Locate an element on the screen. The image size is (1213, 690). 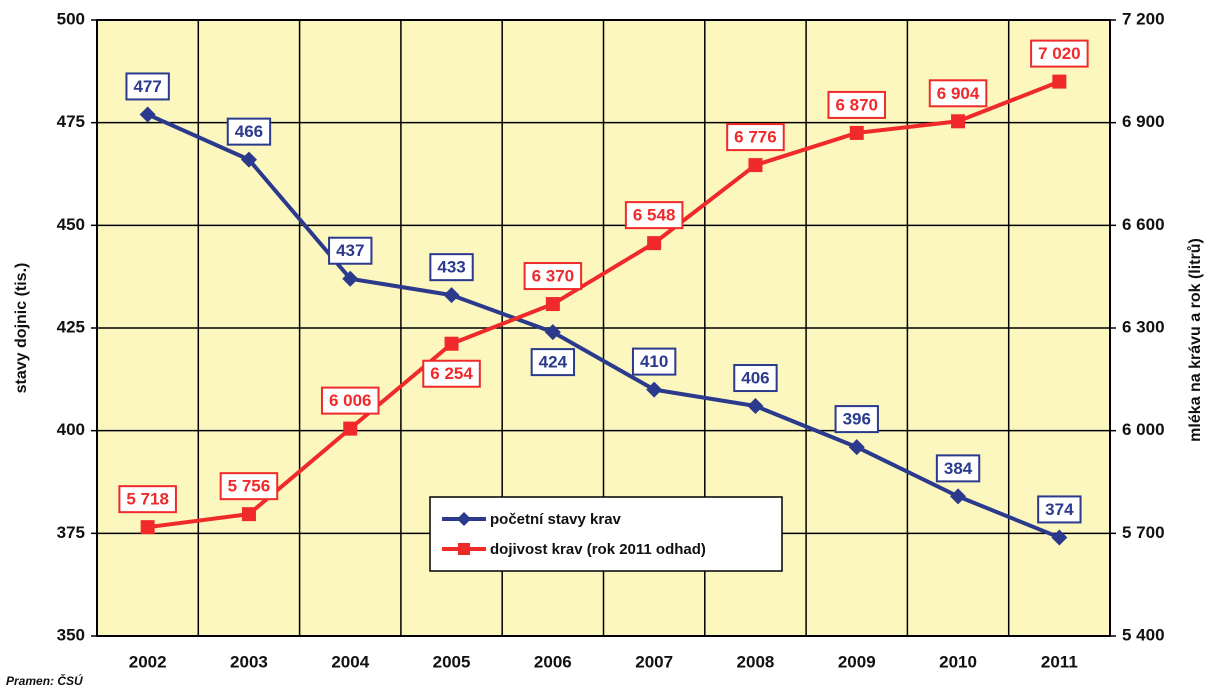
y2-tick-label: 6 000 is located at coordinates (1143, 429).